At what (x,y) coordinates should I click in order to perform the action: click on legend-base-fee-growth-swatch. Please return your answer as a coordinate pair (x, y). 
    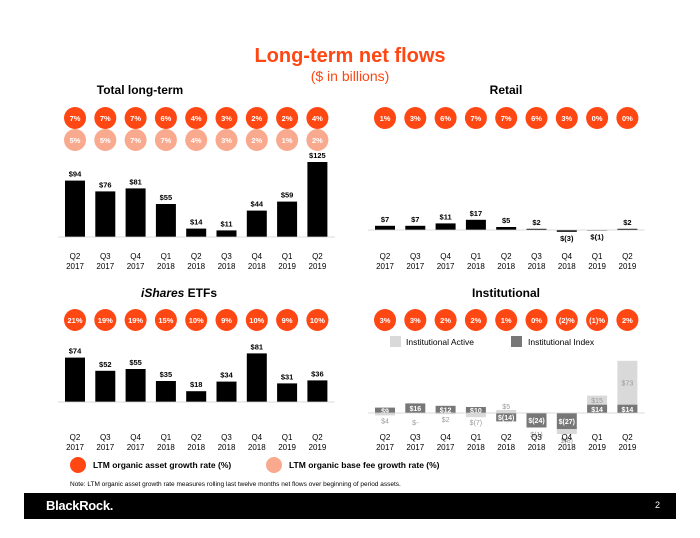
    Looking at the image, I should click on (274, 465).